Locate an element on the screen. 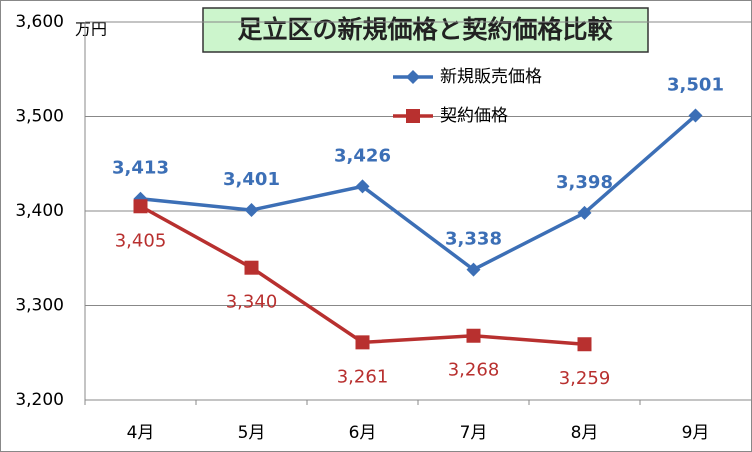  y-tick-label: 3,500 is located at coordinates (39, 117).